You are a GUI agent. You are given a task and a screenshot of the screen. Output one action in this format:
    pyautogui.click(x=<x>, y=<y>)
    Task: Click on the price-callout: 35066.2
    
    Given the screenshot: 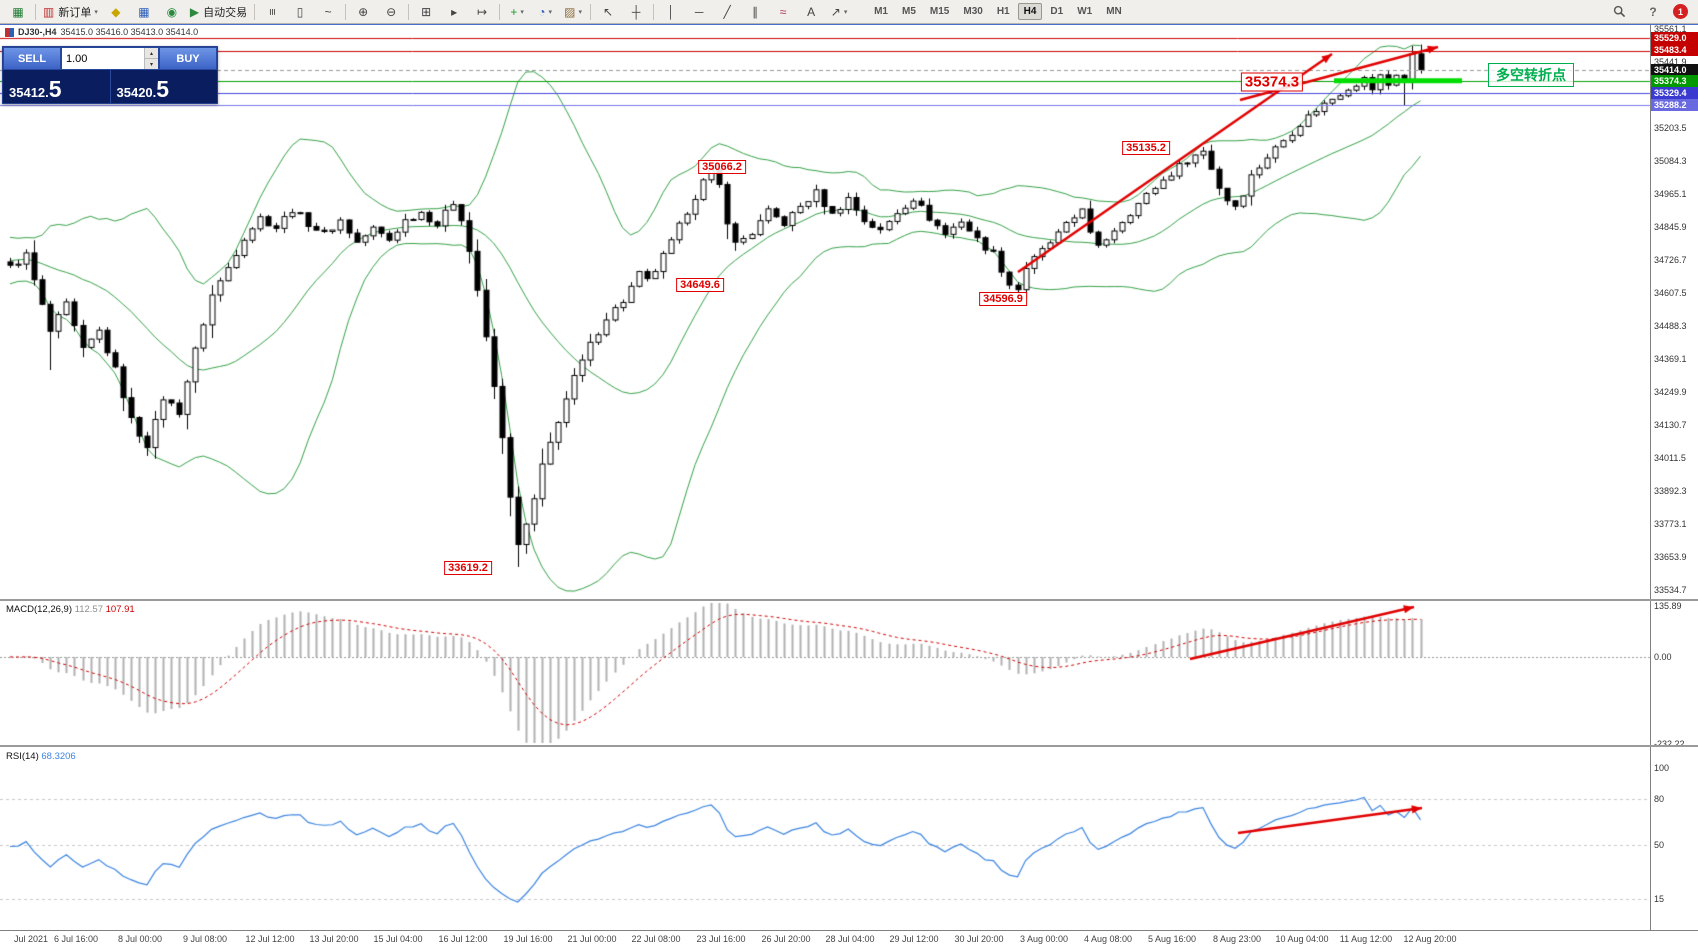 What is the action you would take?
    pyautogui.click(x=722, y=167)
    